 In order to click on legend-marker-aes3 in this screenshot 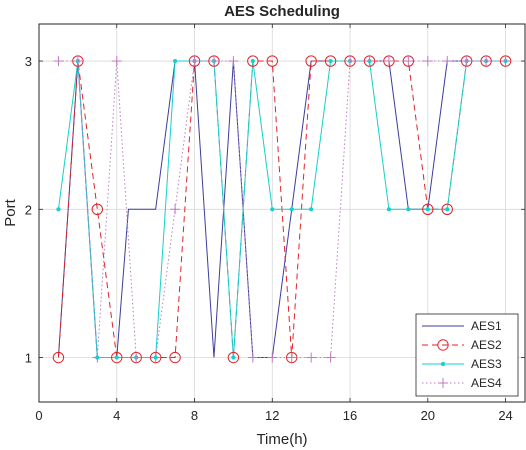, I will do `click(443, 364)`.